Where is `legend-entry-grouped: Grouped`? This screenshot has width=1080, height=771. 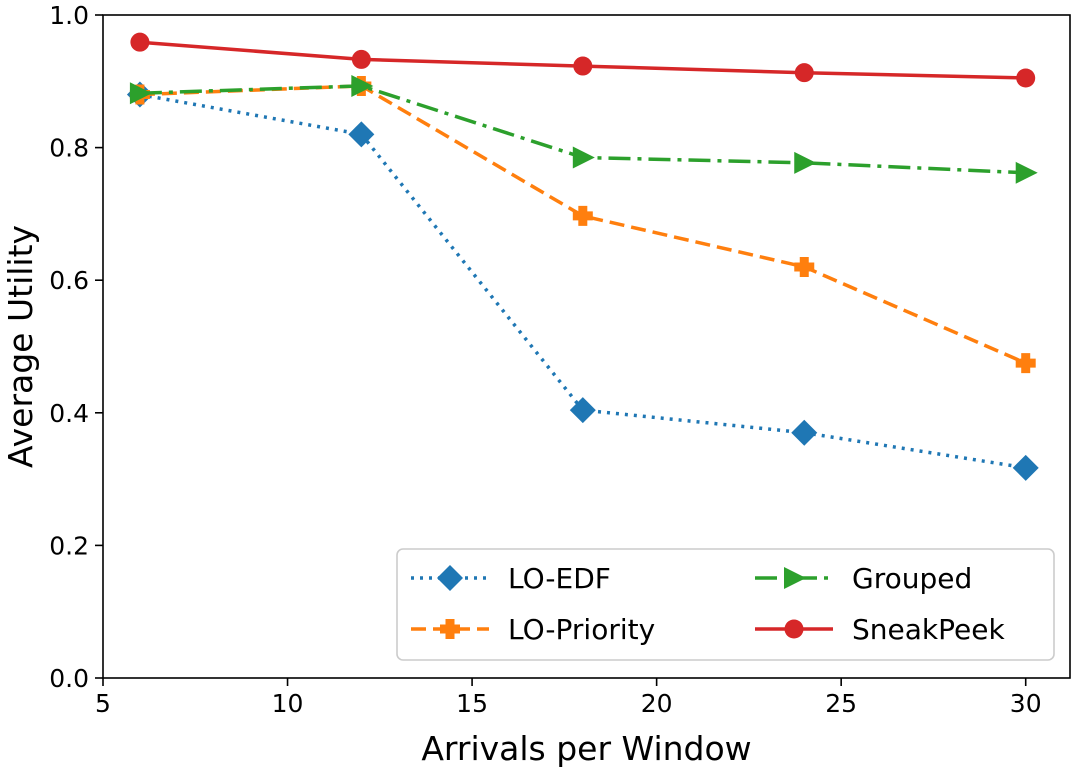
legend-entry-grouped: Grouped is located at coordinates (863, 578).